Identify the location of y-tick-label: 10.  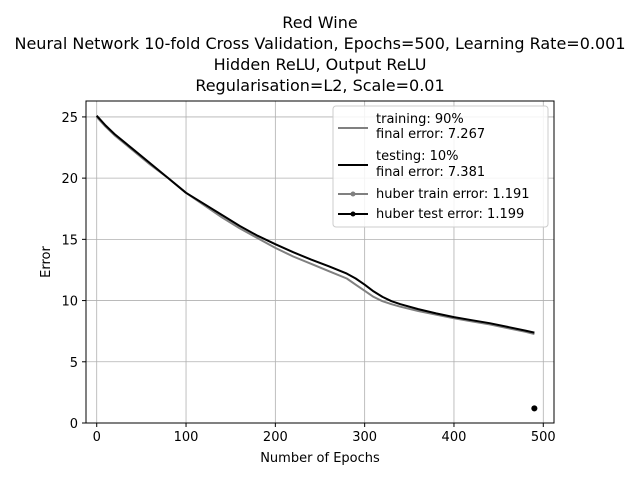
(69, 302).